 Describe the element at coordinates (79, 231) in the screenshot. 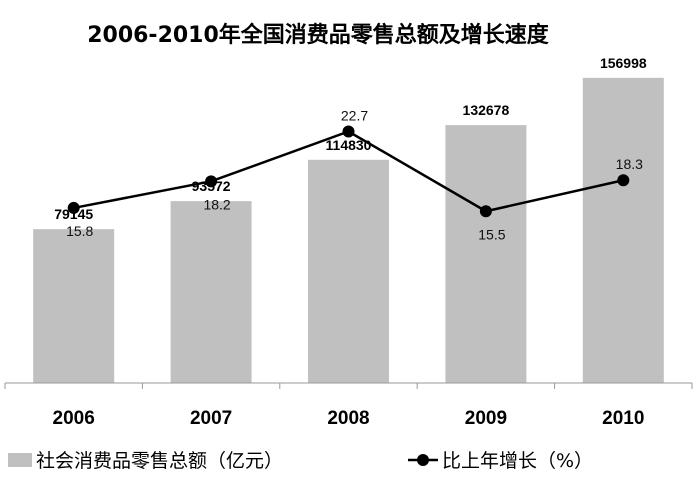

I see `growth-value-label: 15.8` at that location.